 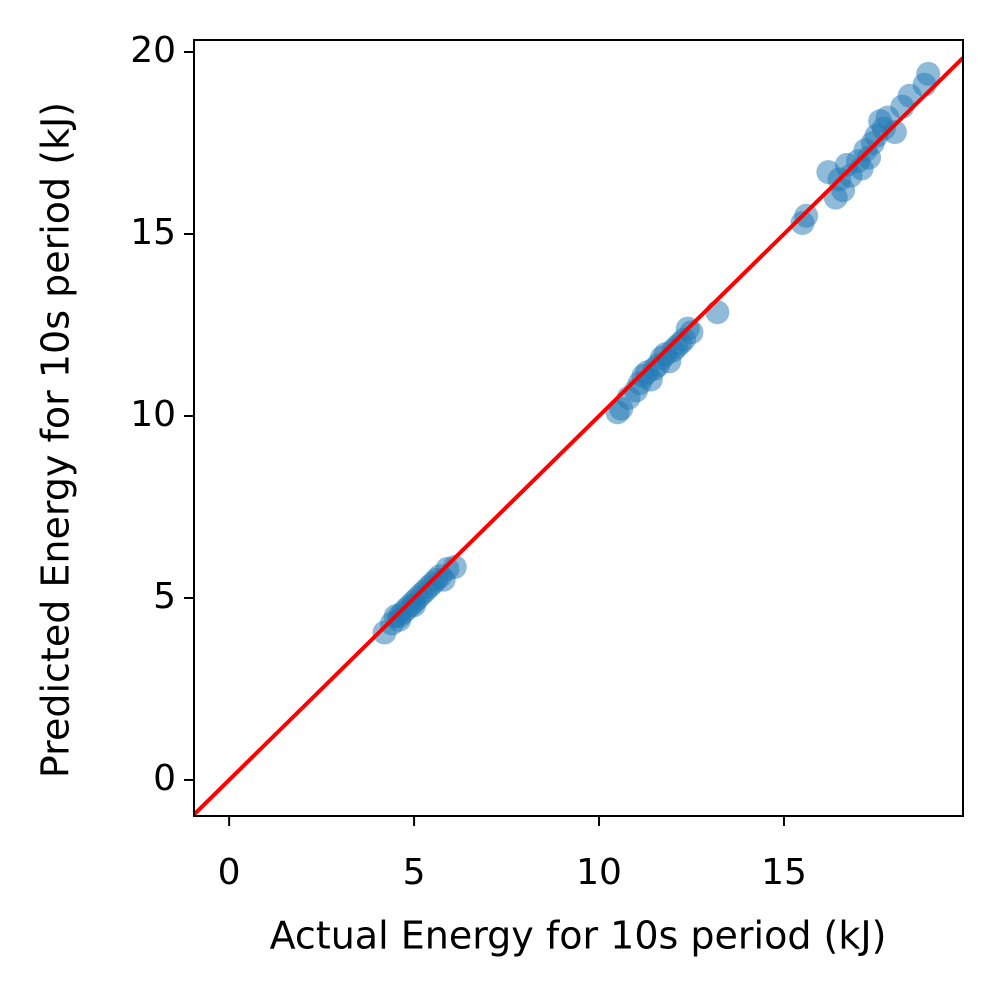 What do you see at coordinates (784, 872) in the screenshot?
I see `x-tick-label: 15` at bounding box center [784, 872].